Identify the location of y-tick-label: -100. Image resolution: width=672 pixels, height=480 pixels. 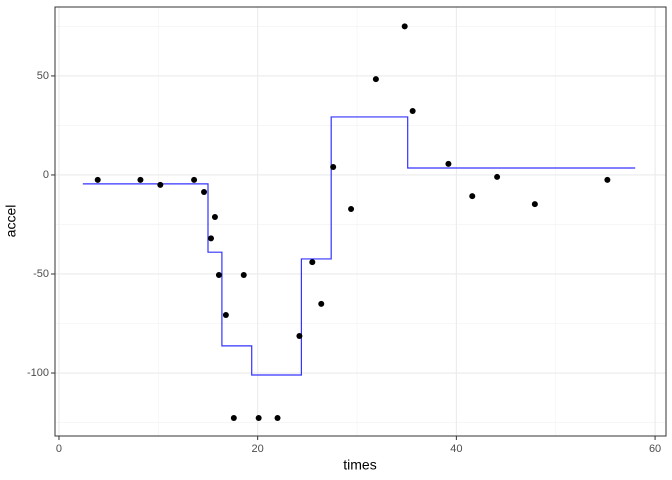
(38, 373).